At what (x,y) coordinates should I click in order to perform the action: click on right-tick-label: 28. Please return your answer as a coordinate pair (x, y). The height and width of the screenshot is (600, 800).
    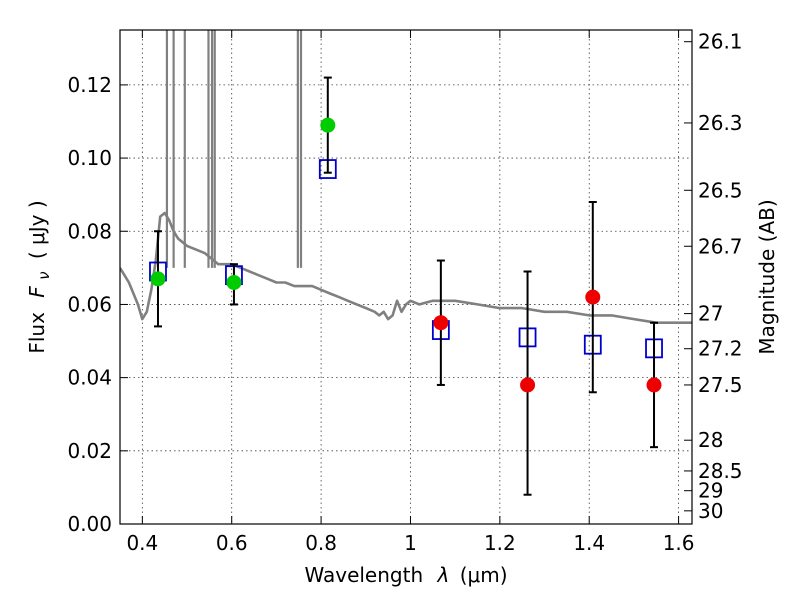
    Looking at the image, I should click on (710, 440).